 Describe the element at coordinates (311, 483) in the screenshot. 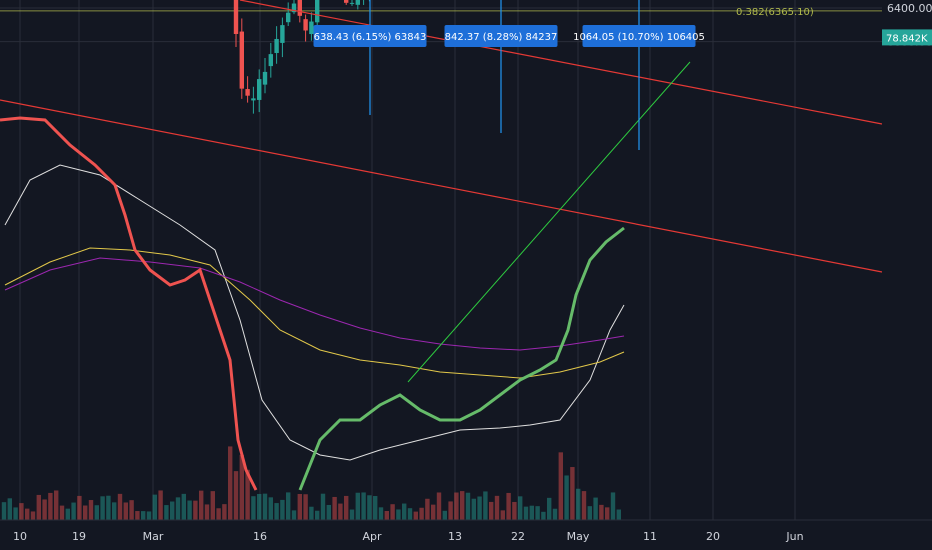

I see `volume-bars` at that location.